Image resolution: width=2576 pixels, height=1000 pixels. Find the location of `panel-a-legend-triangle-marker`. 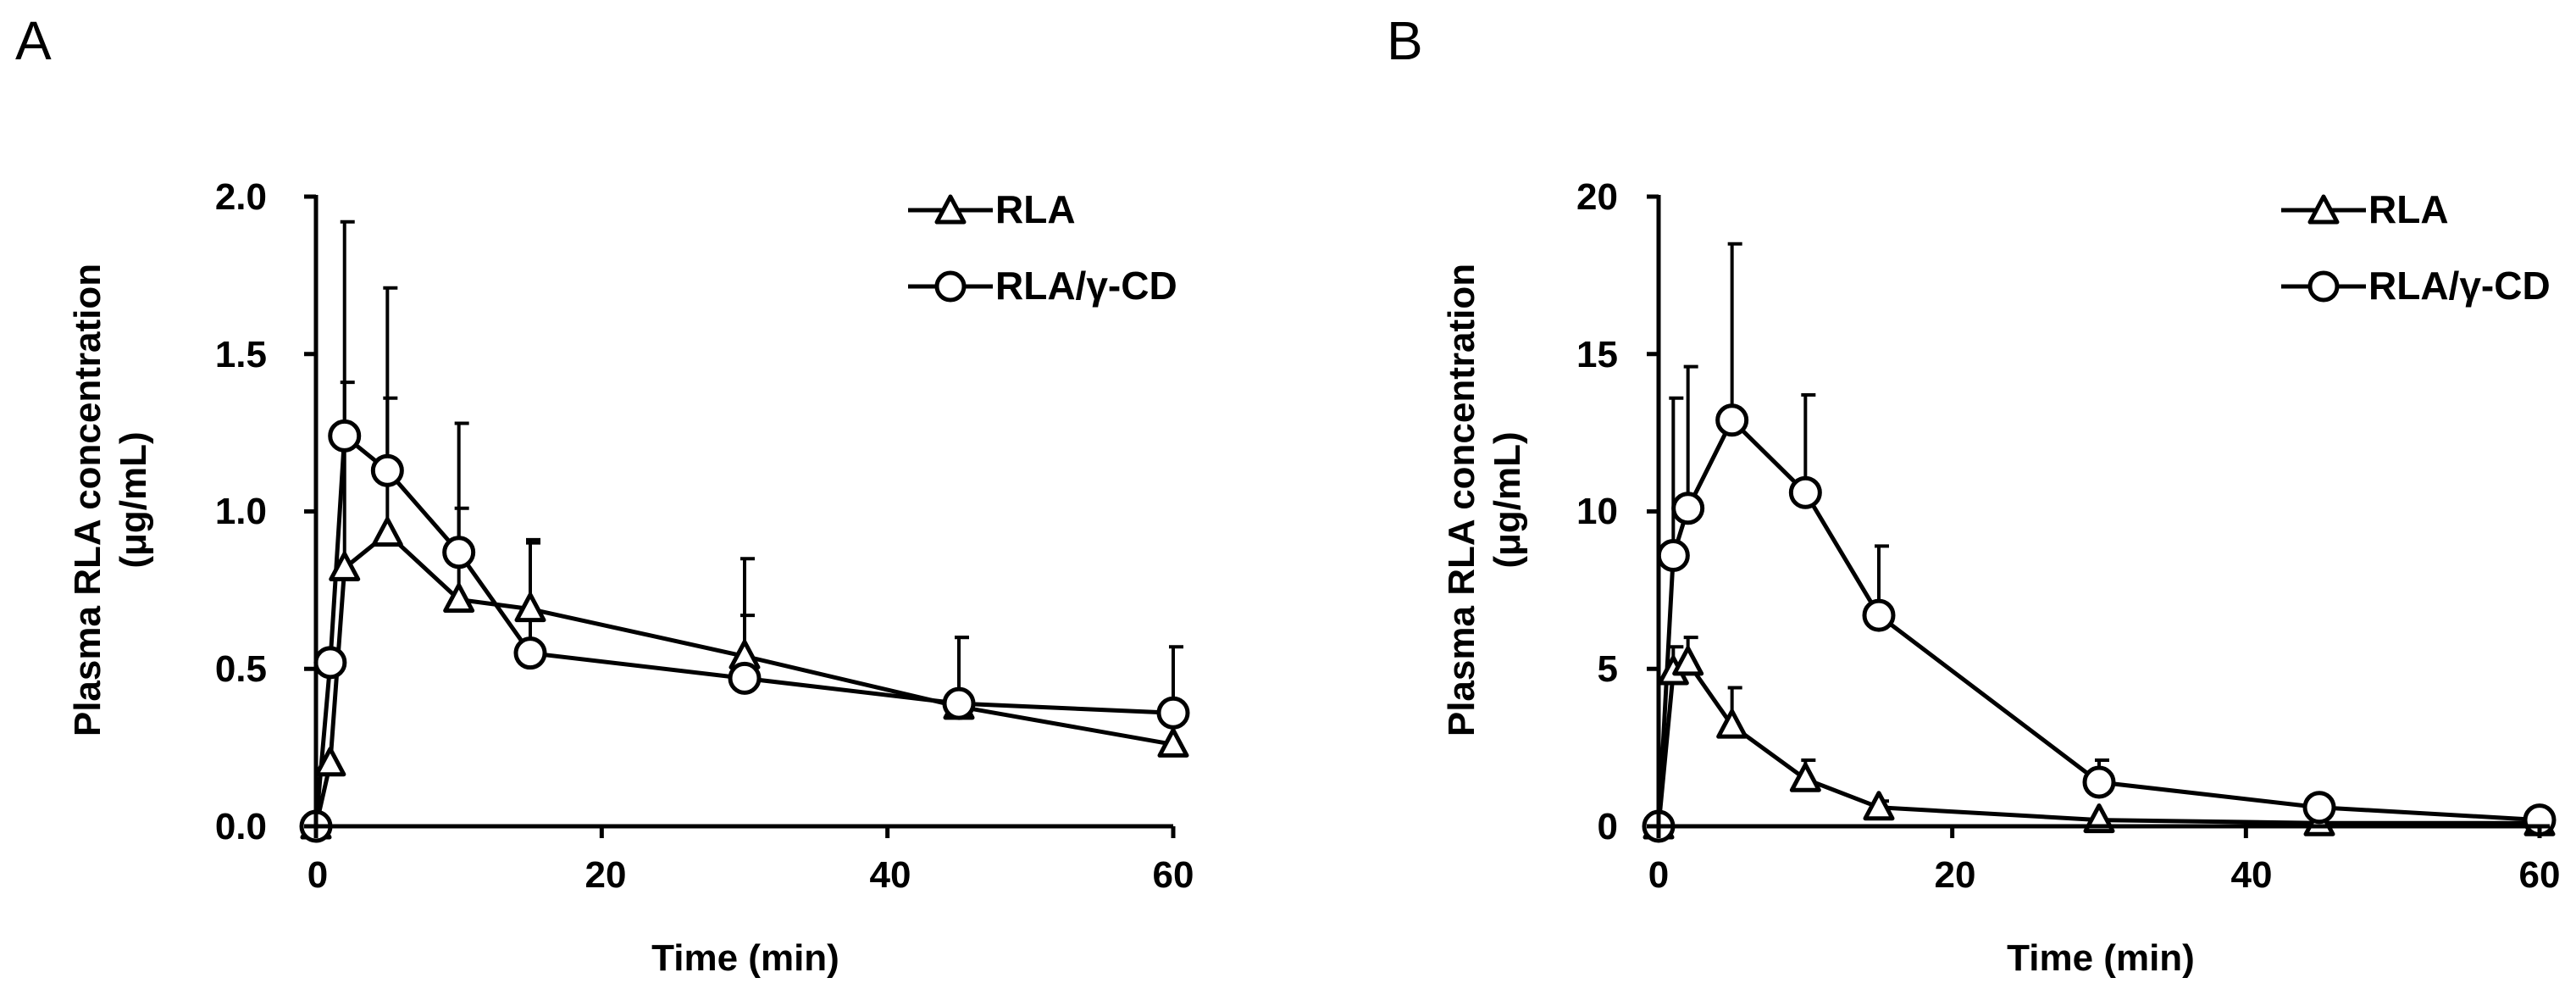

panel-a-legend-triangle-marker is located at coordinates (950, 209).